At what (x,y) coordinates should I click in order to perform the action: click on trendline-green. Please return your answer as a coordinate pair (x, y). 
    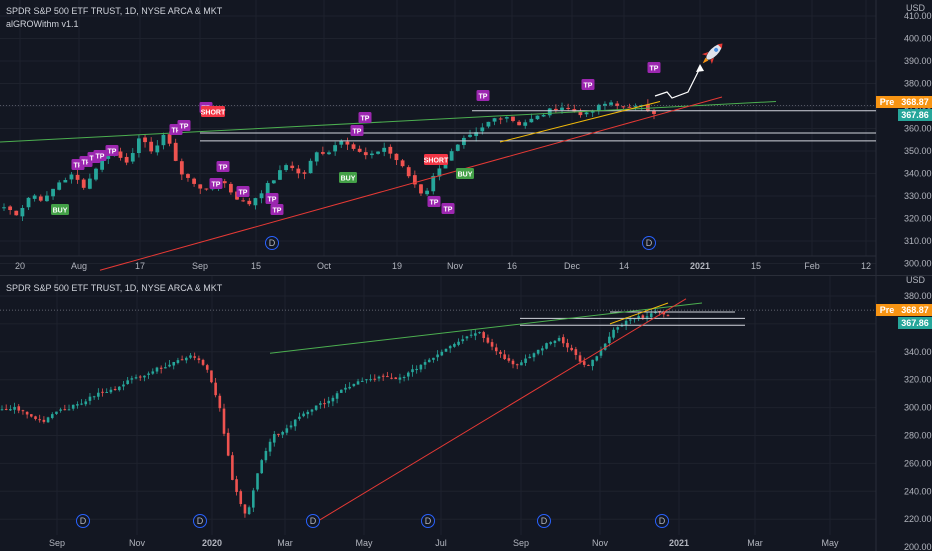
    Looking at the image, I should click on (388, 122).